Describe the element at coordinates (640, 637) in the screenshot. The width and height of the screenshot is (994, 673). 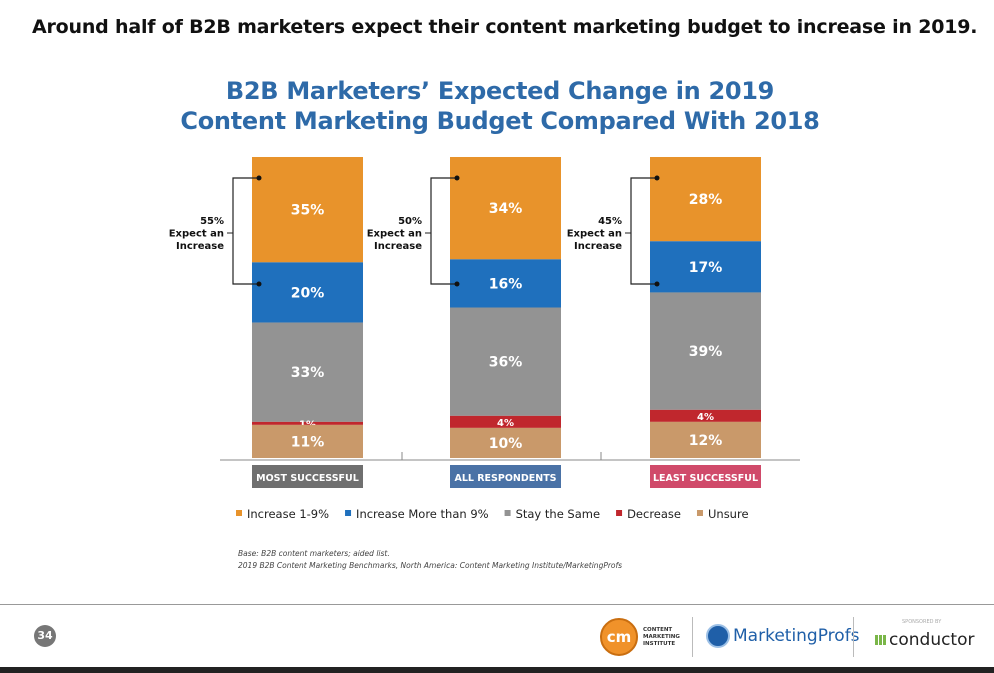
I see `cmi-logo: cm CONTENT MARKETING INSTITUTE` at that location.